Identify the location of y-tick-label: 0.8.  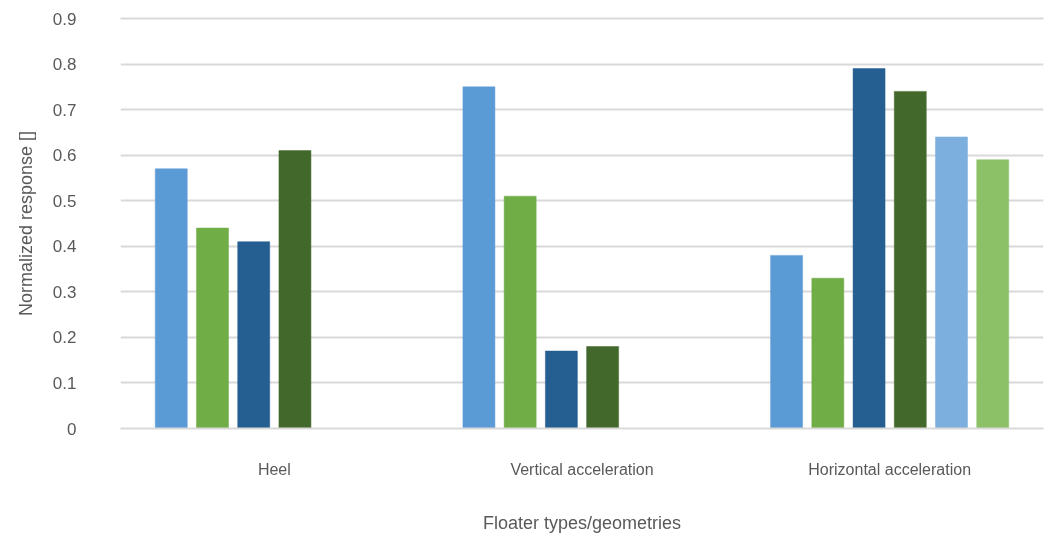
(64, 65).